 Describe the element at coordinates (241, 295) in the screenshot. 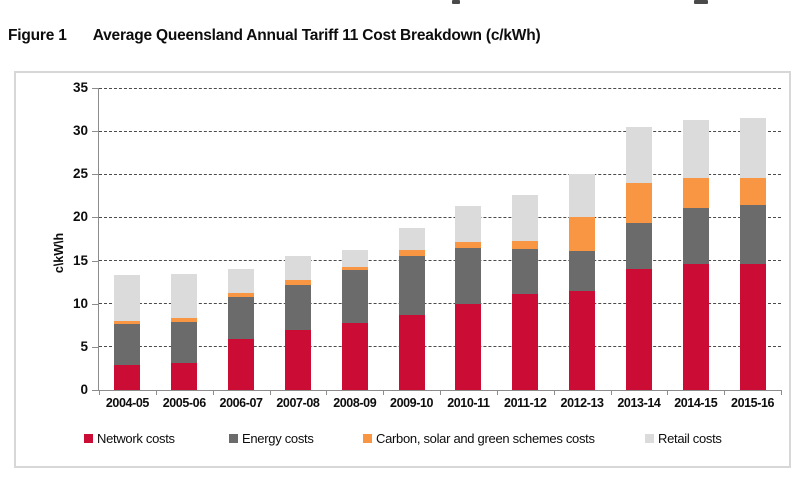

I see `bar-2006-07-carbon` at that location.